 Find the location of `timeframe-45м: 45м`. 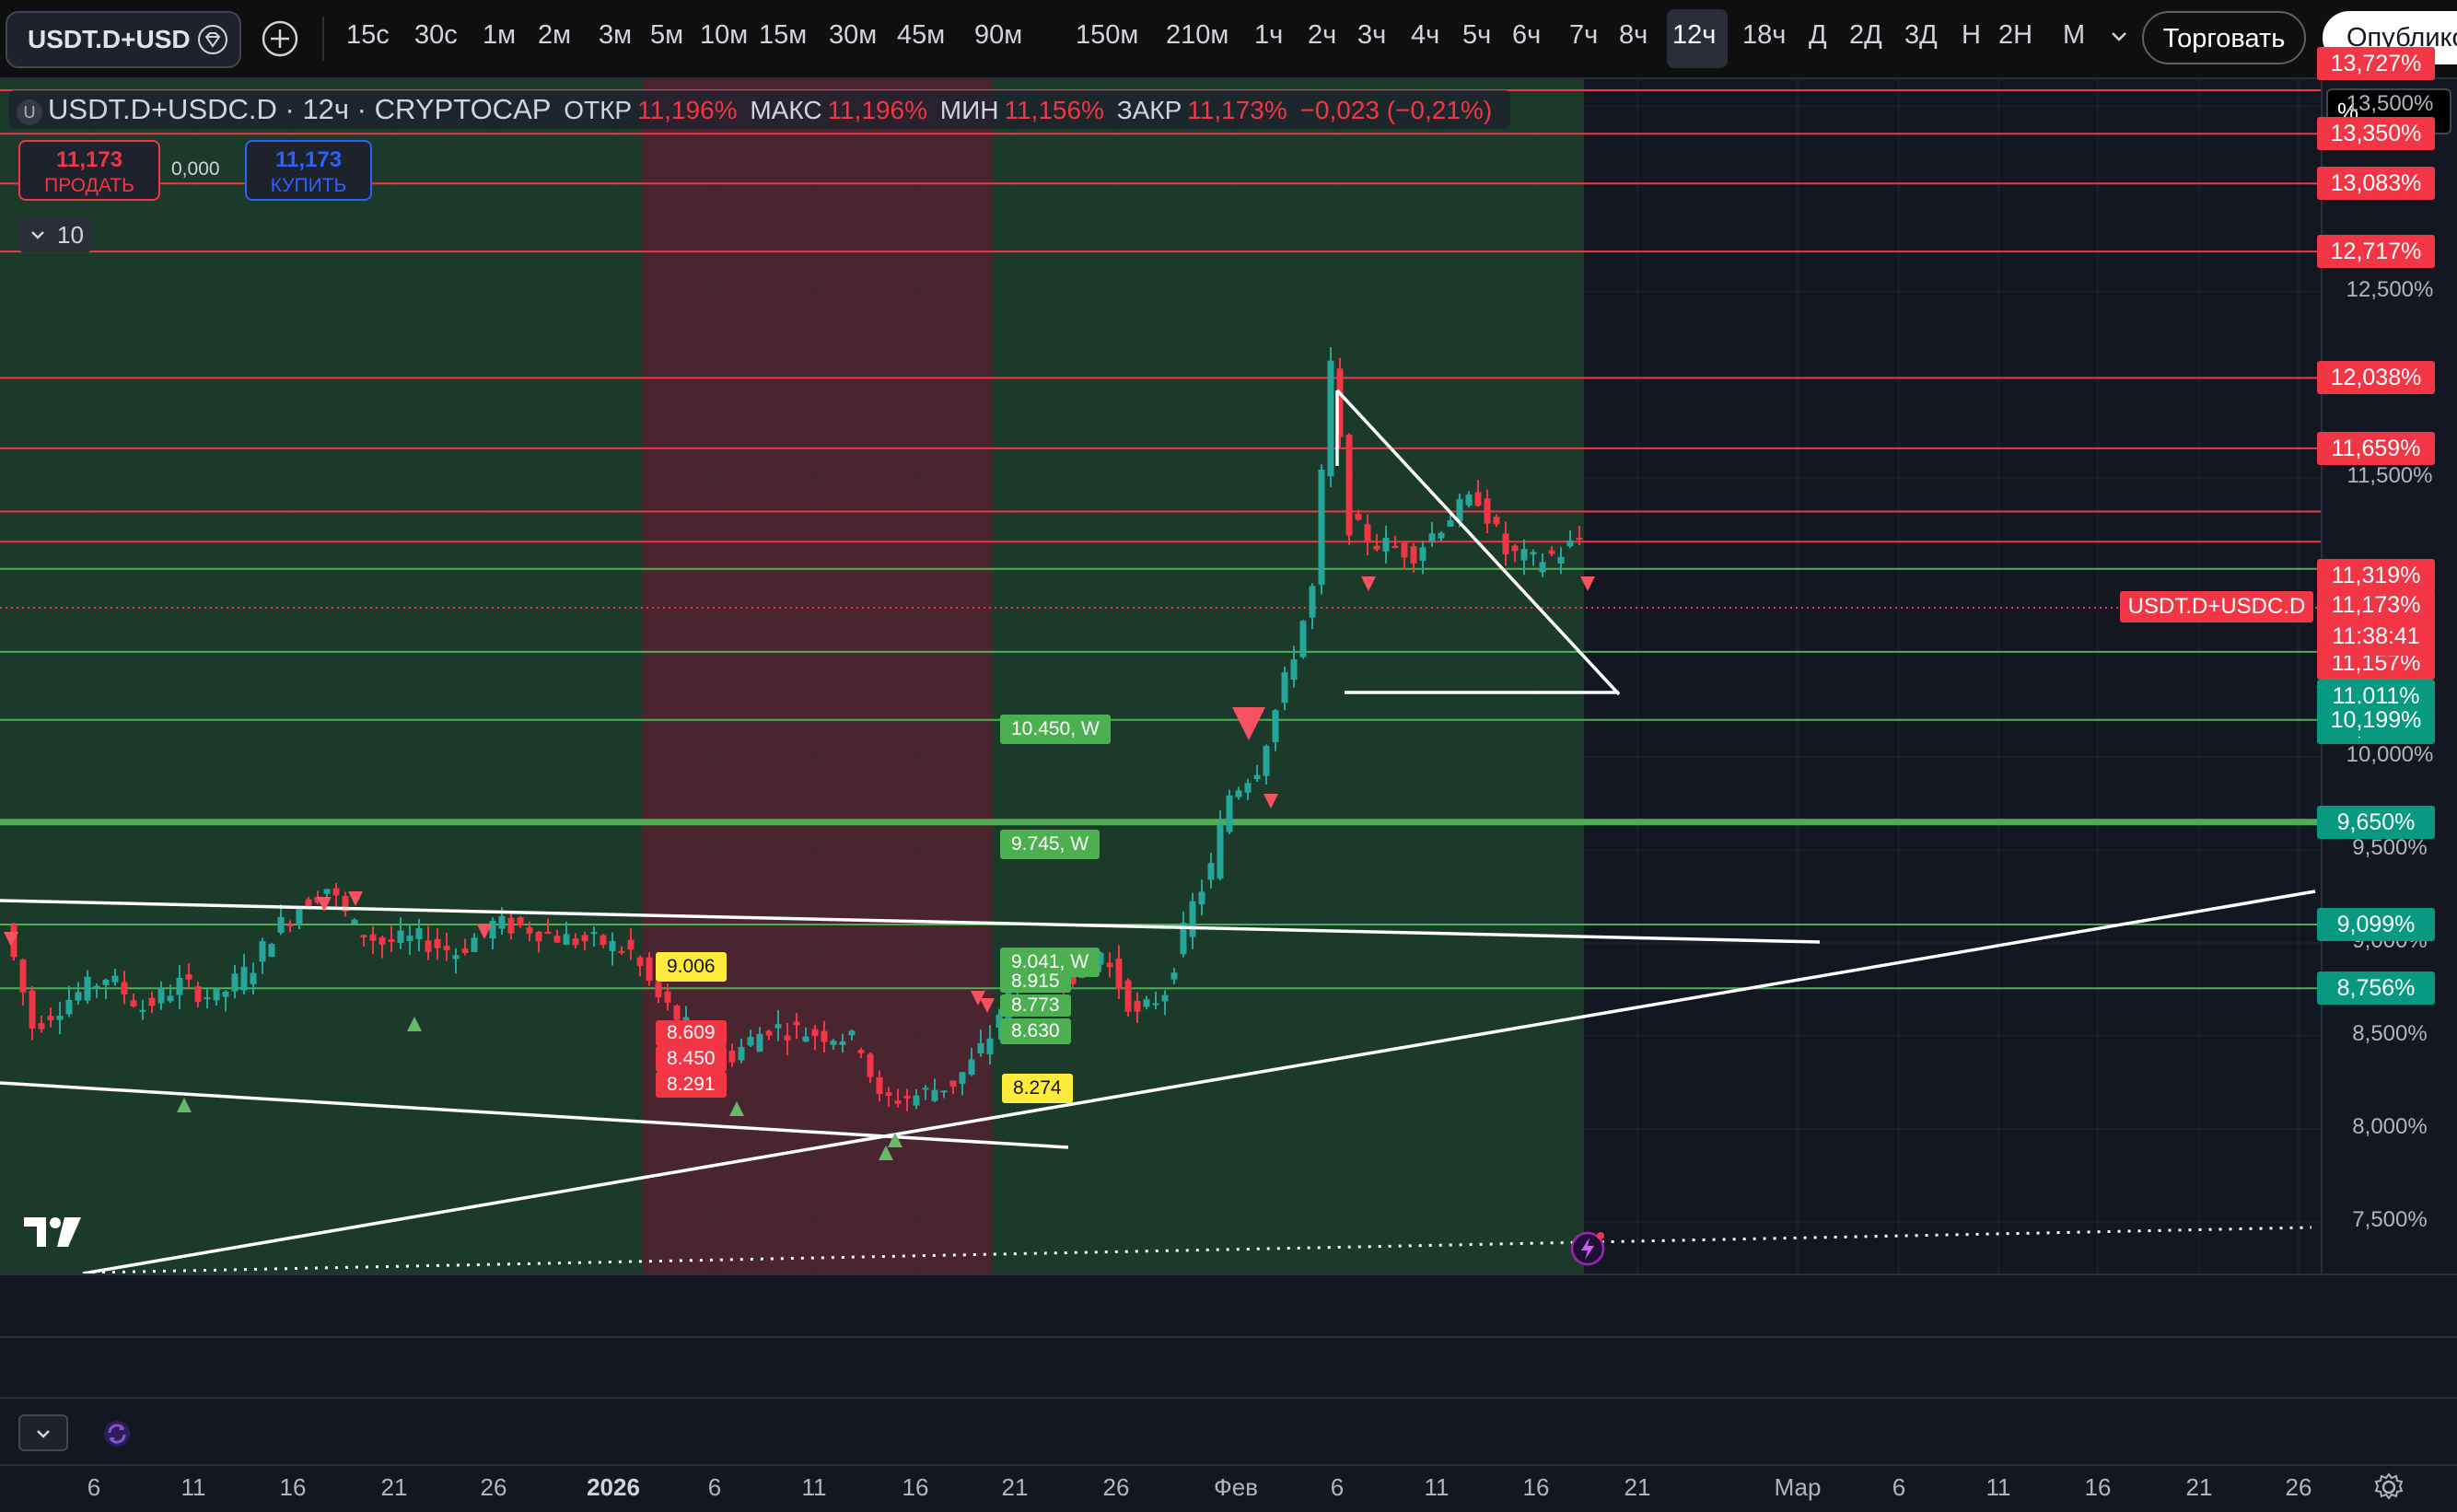

timeframe-45м: 45м is located at coordinates (921, 35).